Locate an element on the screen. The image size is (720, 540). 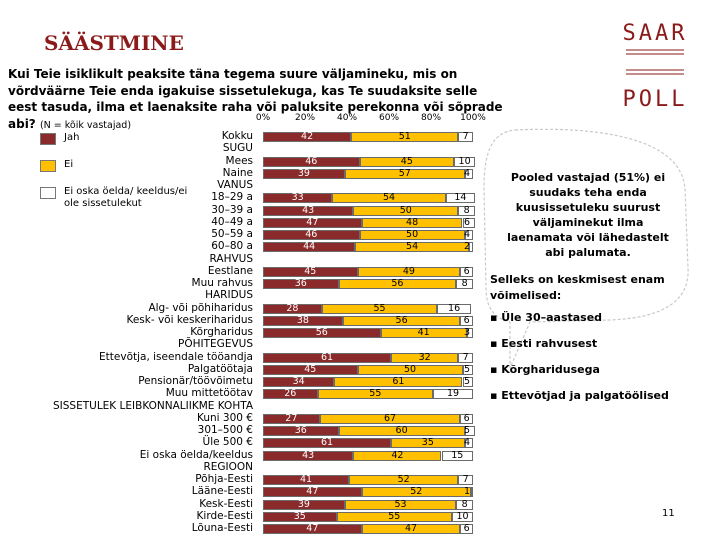
data-label: 32 is located at coordinates (424, 357).